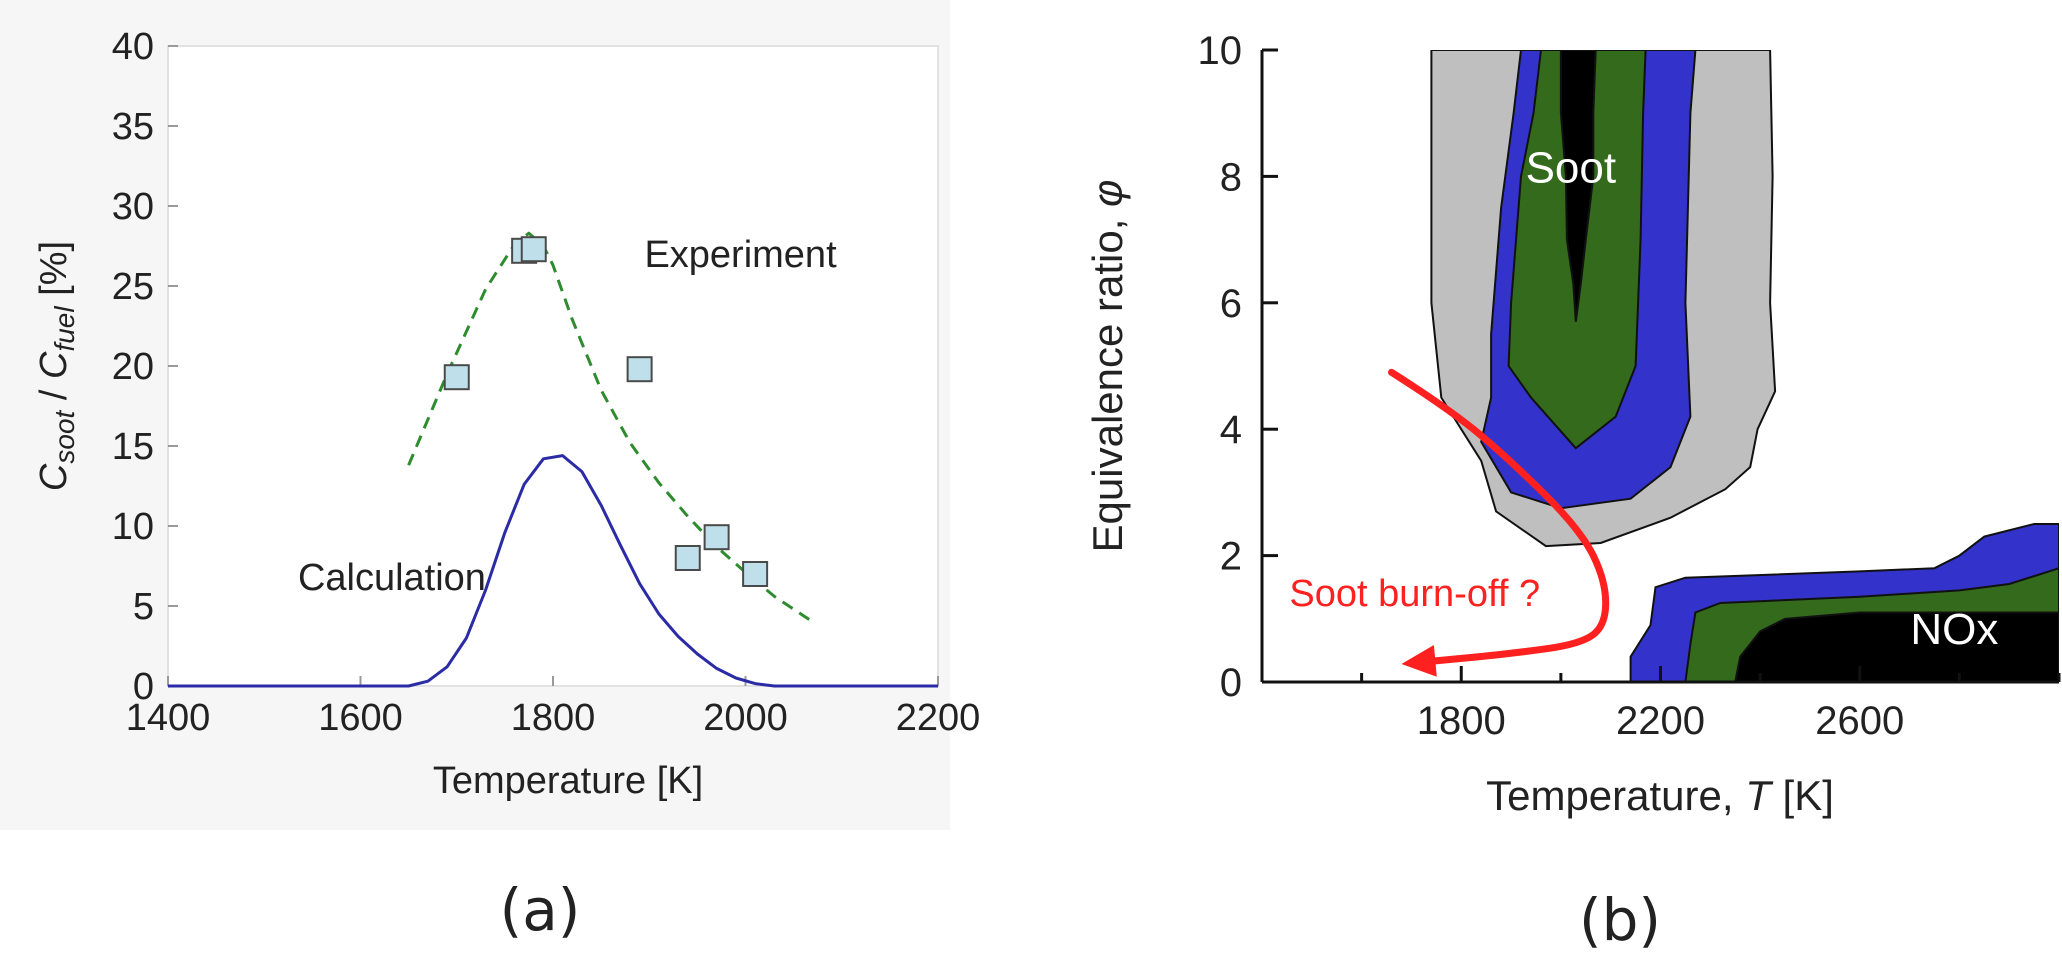 The image size is (2062, 971). What do you see at coordinates (133, 367) in the screenshot?
I see `y-tick-label: 20` at bounding box center [133, 367].